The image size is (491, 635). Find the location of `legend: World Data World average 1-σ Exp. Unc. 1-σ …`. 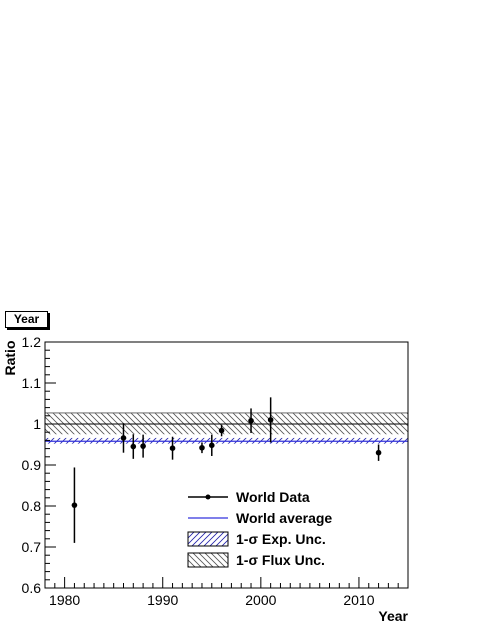

legend: World Data World average 1-σ Exp. Unc. 1-σ … is located at coordinates (259, 528).